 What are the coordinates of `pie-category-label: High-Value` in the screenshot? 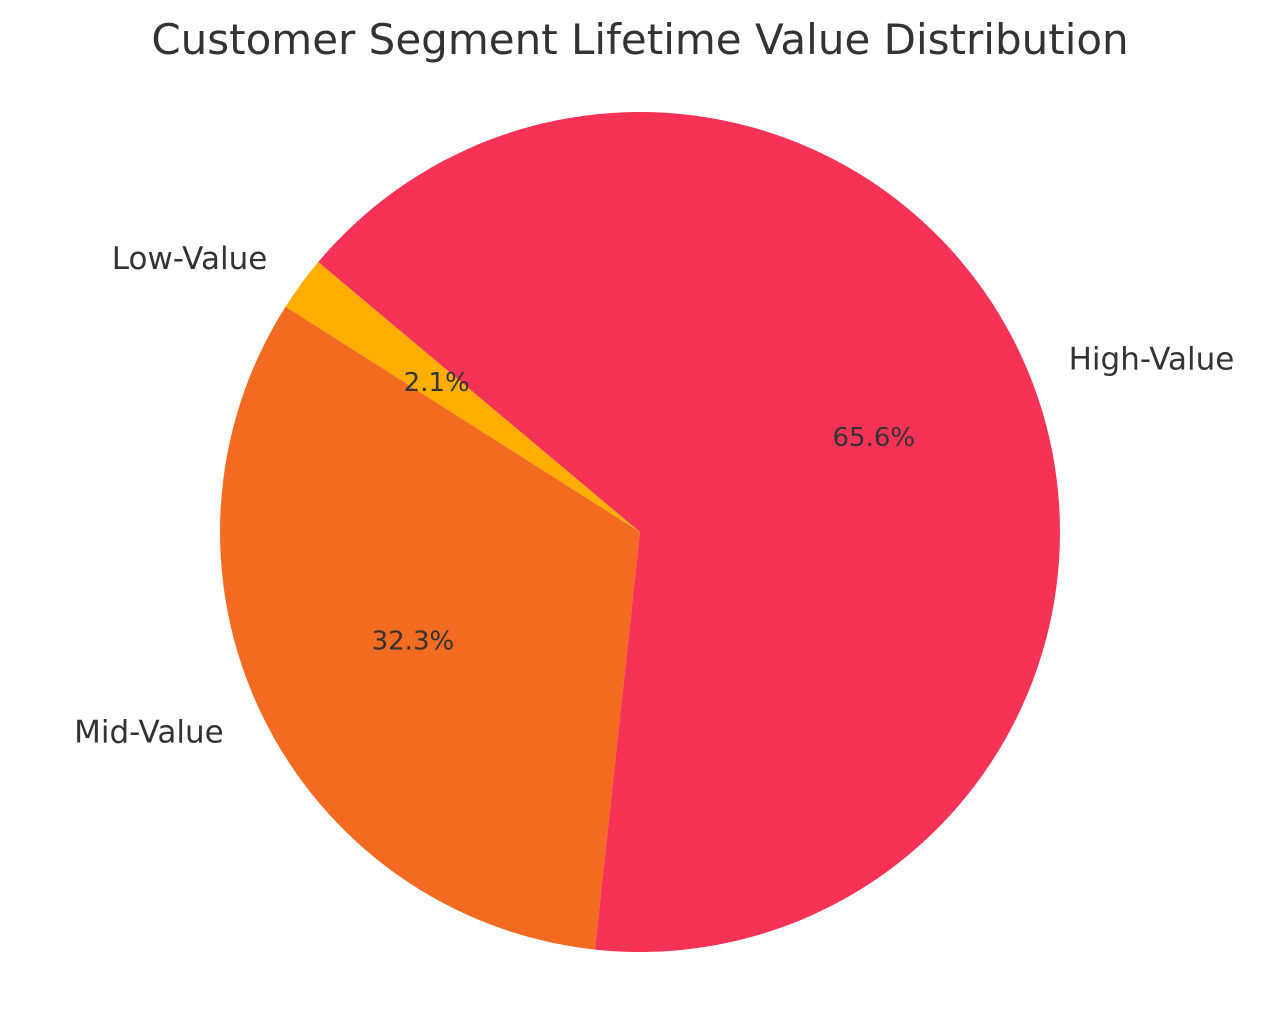 It's located at (1152, 360).